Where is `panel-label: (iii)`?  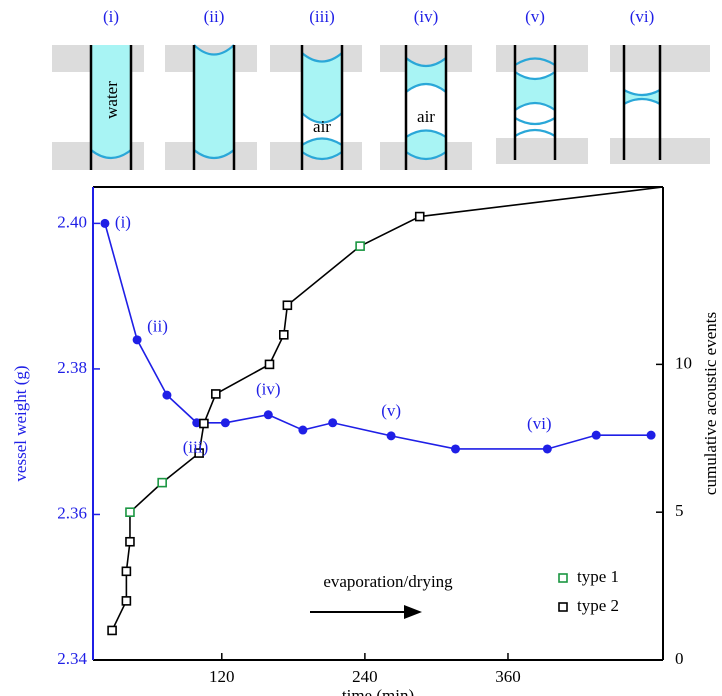
panel-label: (iii) is located at coordinates (322, 16).